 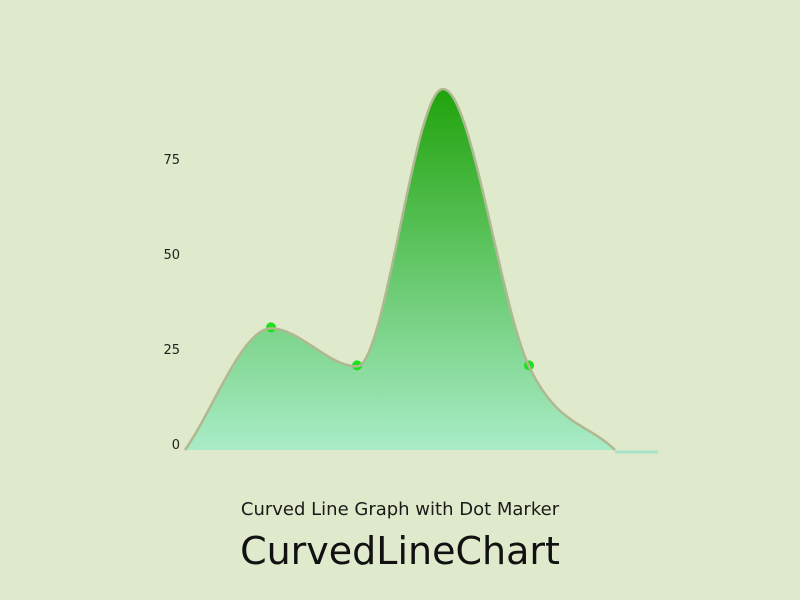 I want to click on chart-subtitle: Curved Line Graph with Dot Marker, so click(x=400, y=509).